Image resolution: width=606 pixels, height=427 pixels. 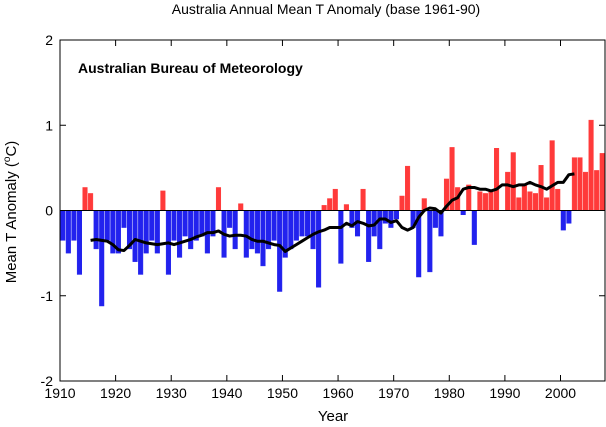 I want to click on bar-1940, so click(x=230, y=219).